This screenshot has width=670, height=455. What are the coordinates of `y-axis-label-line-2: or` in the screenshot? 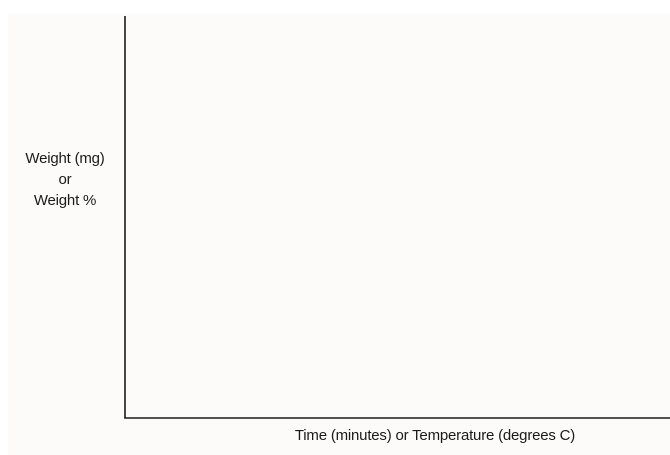 It's located at (65, 179).